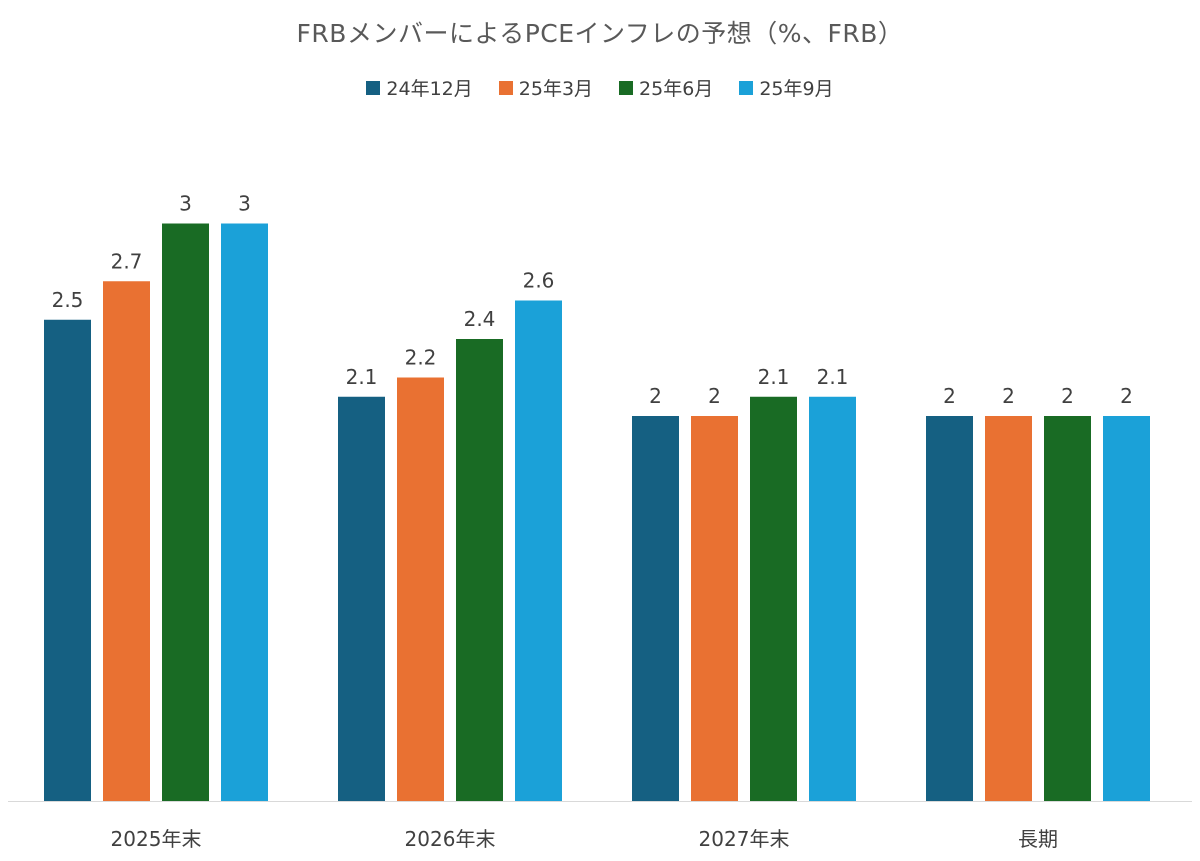 Image resolution: width=1200 pixels, height=861 pixels. What do you see at coordinates (556, 89) in the screenshot?
I see `legend-label: 25年3月` at bounding box center [556, 89].